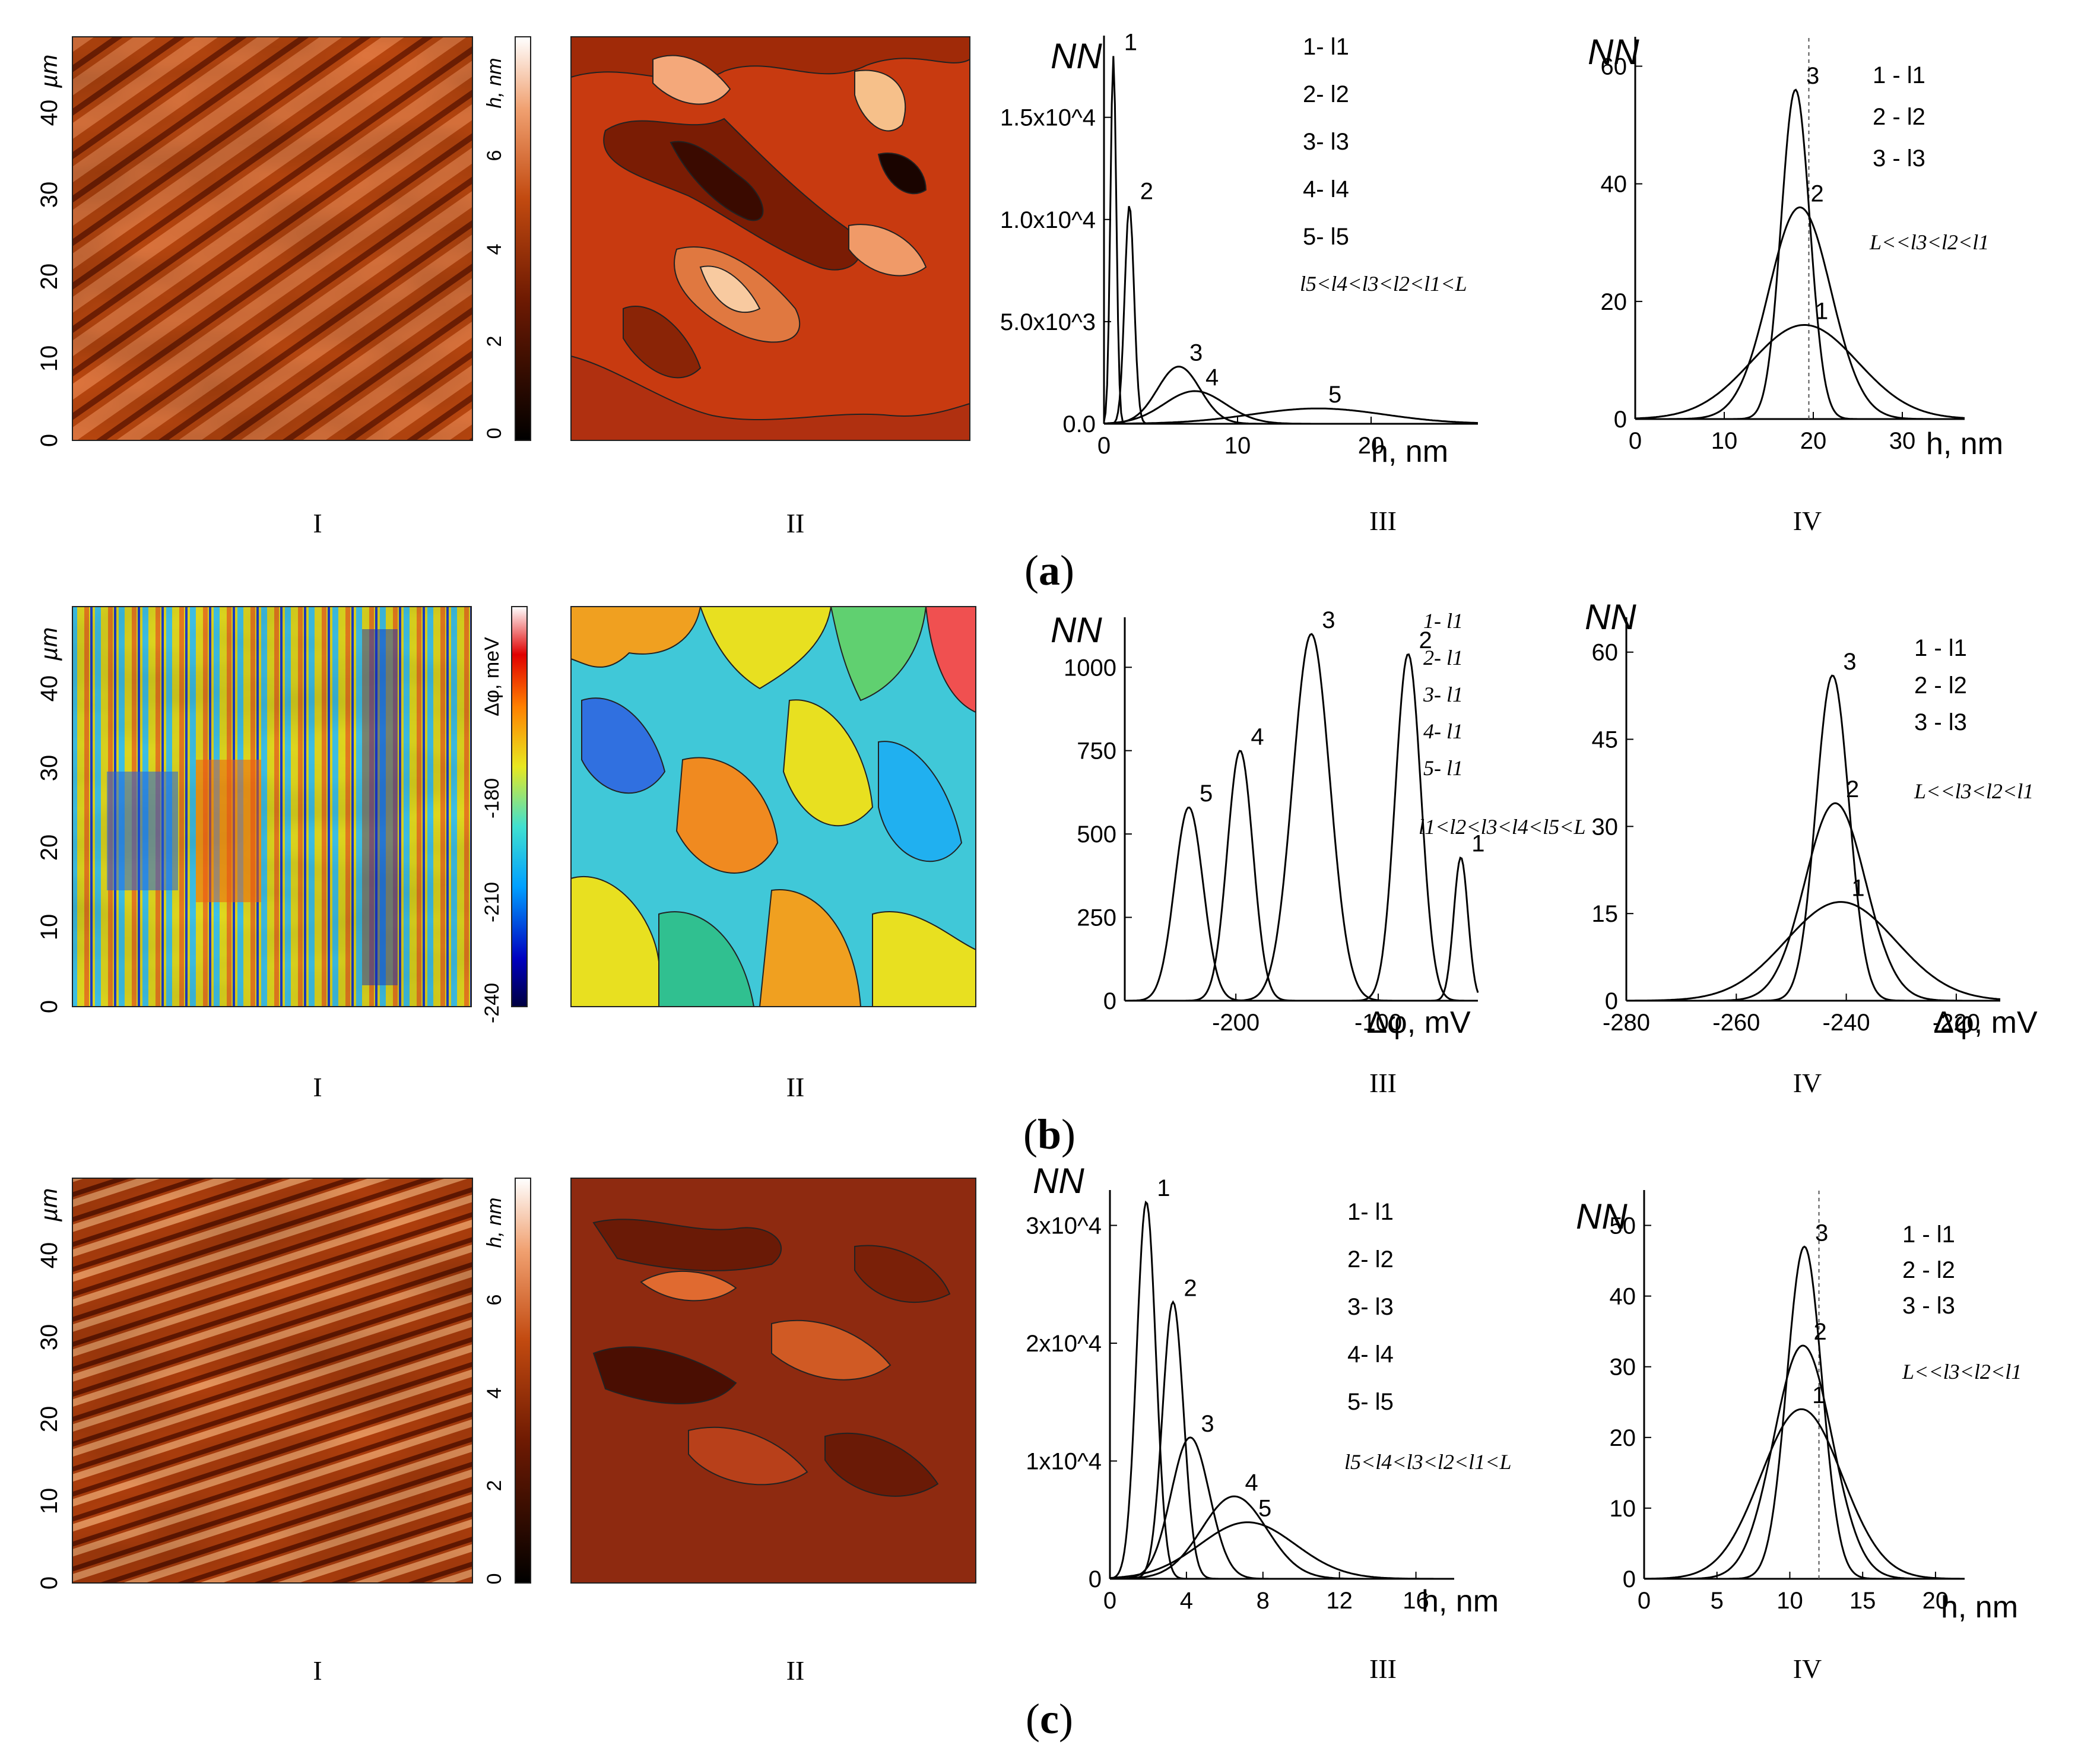 This screenshot has width=2097, height=1764. Describe the element at coordinates (49, 688) in the screenshot. I see `map-ytick: 40` at that location.